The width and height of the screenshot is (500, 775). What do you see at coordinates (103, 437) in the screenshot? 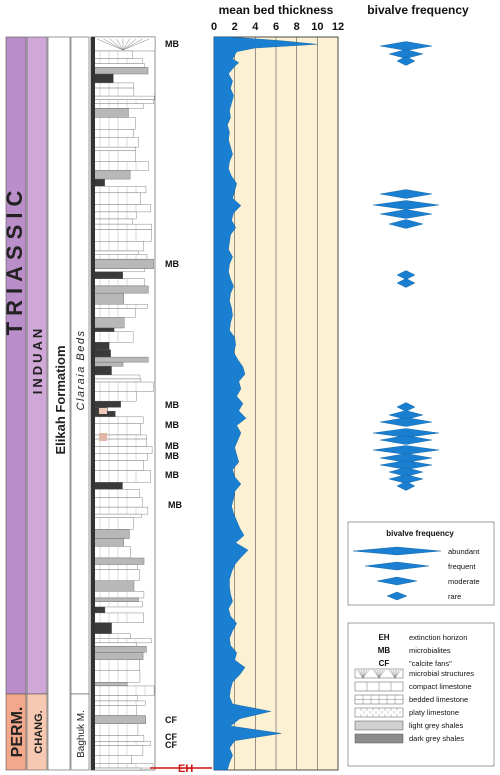
I see `litho-pink-bed` at bounding box center [103, 437].